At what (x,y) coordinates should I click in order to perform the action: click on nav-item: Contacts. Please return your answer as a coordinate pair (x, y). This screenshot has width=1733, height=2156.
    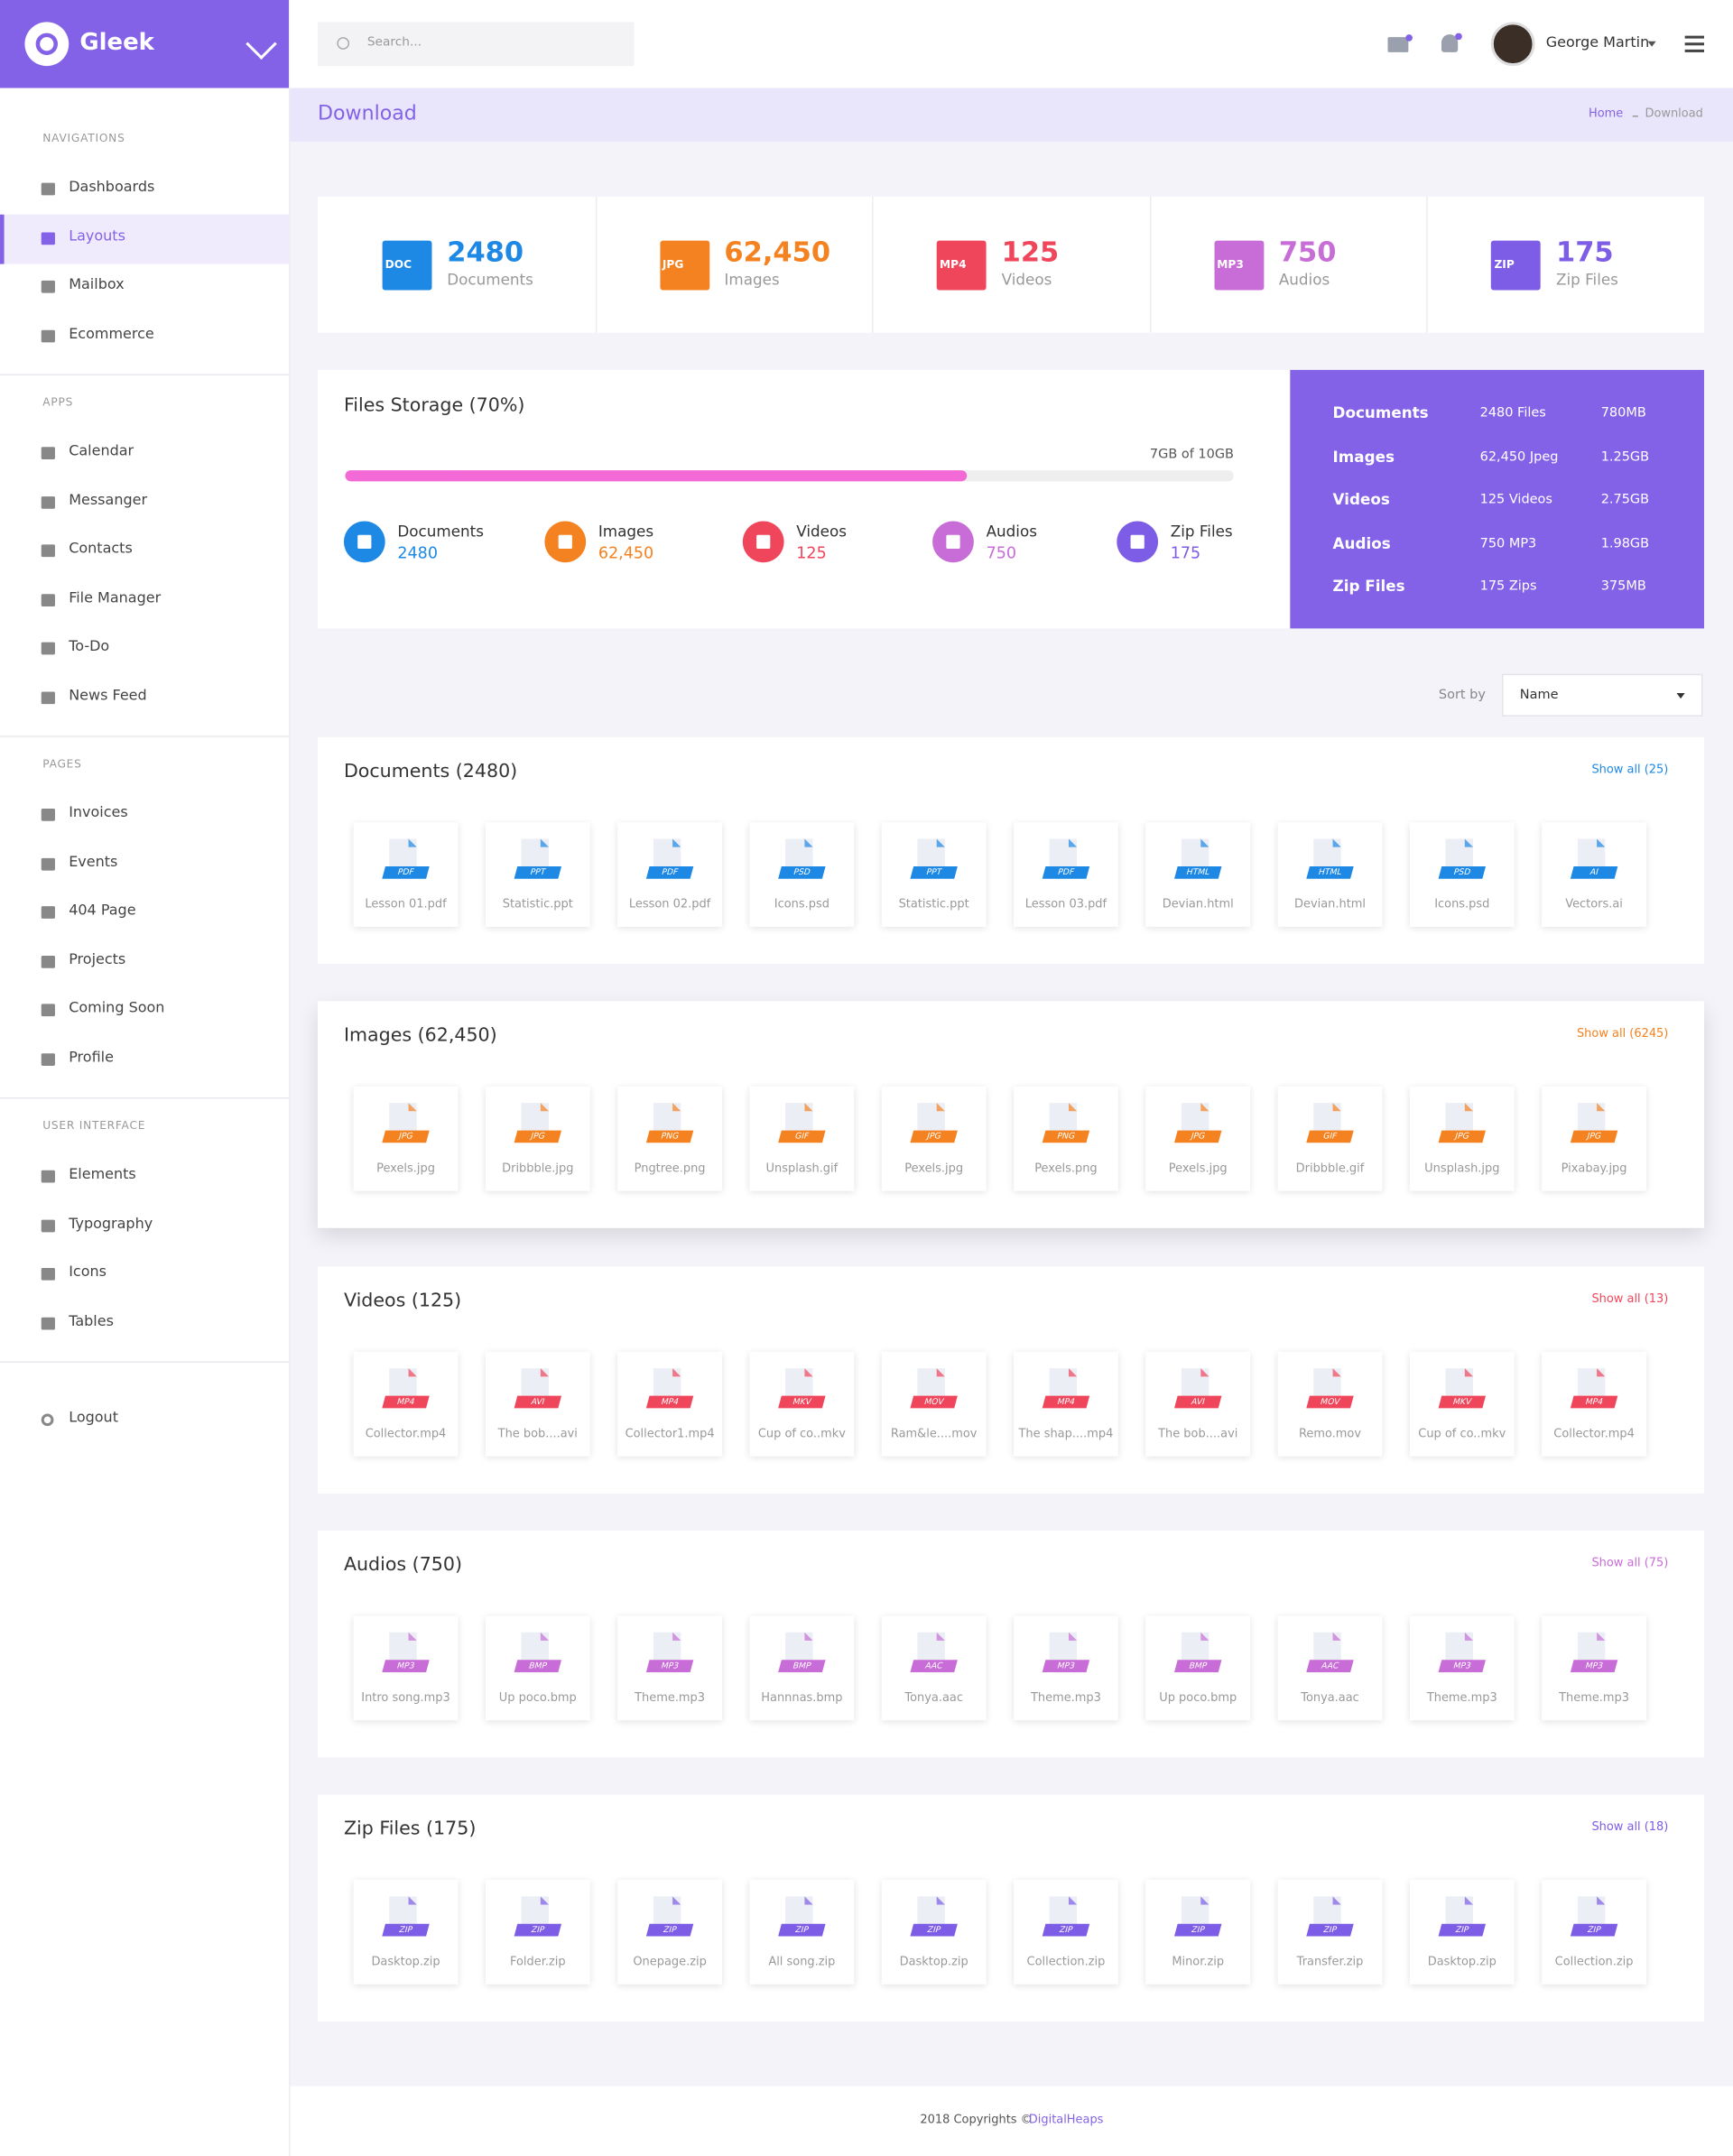
    Looking at the image, I should click on (101, 549).